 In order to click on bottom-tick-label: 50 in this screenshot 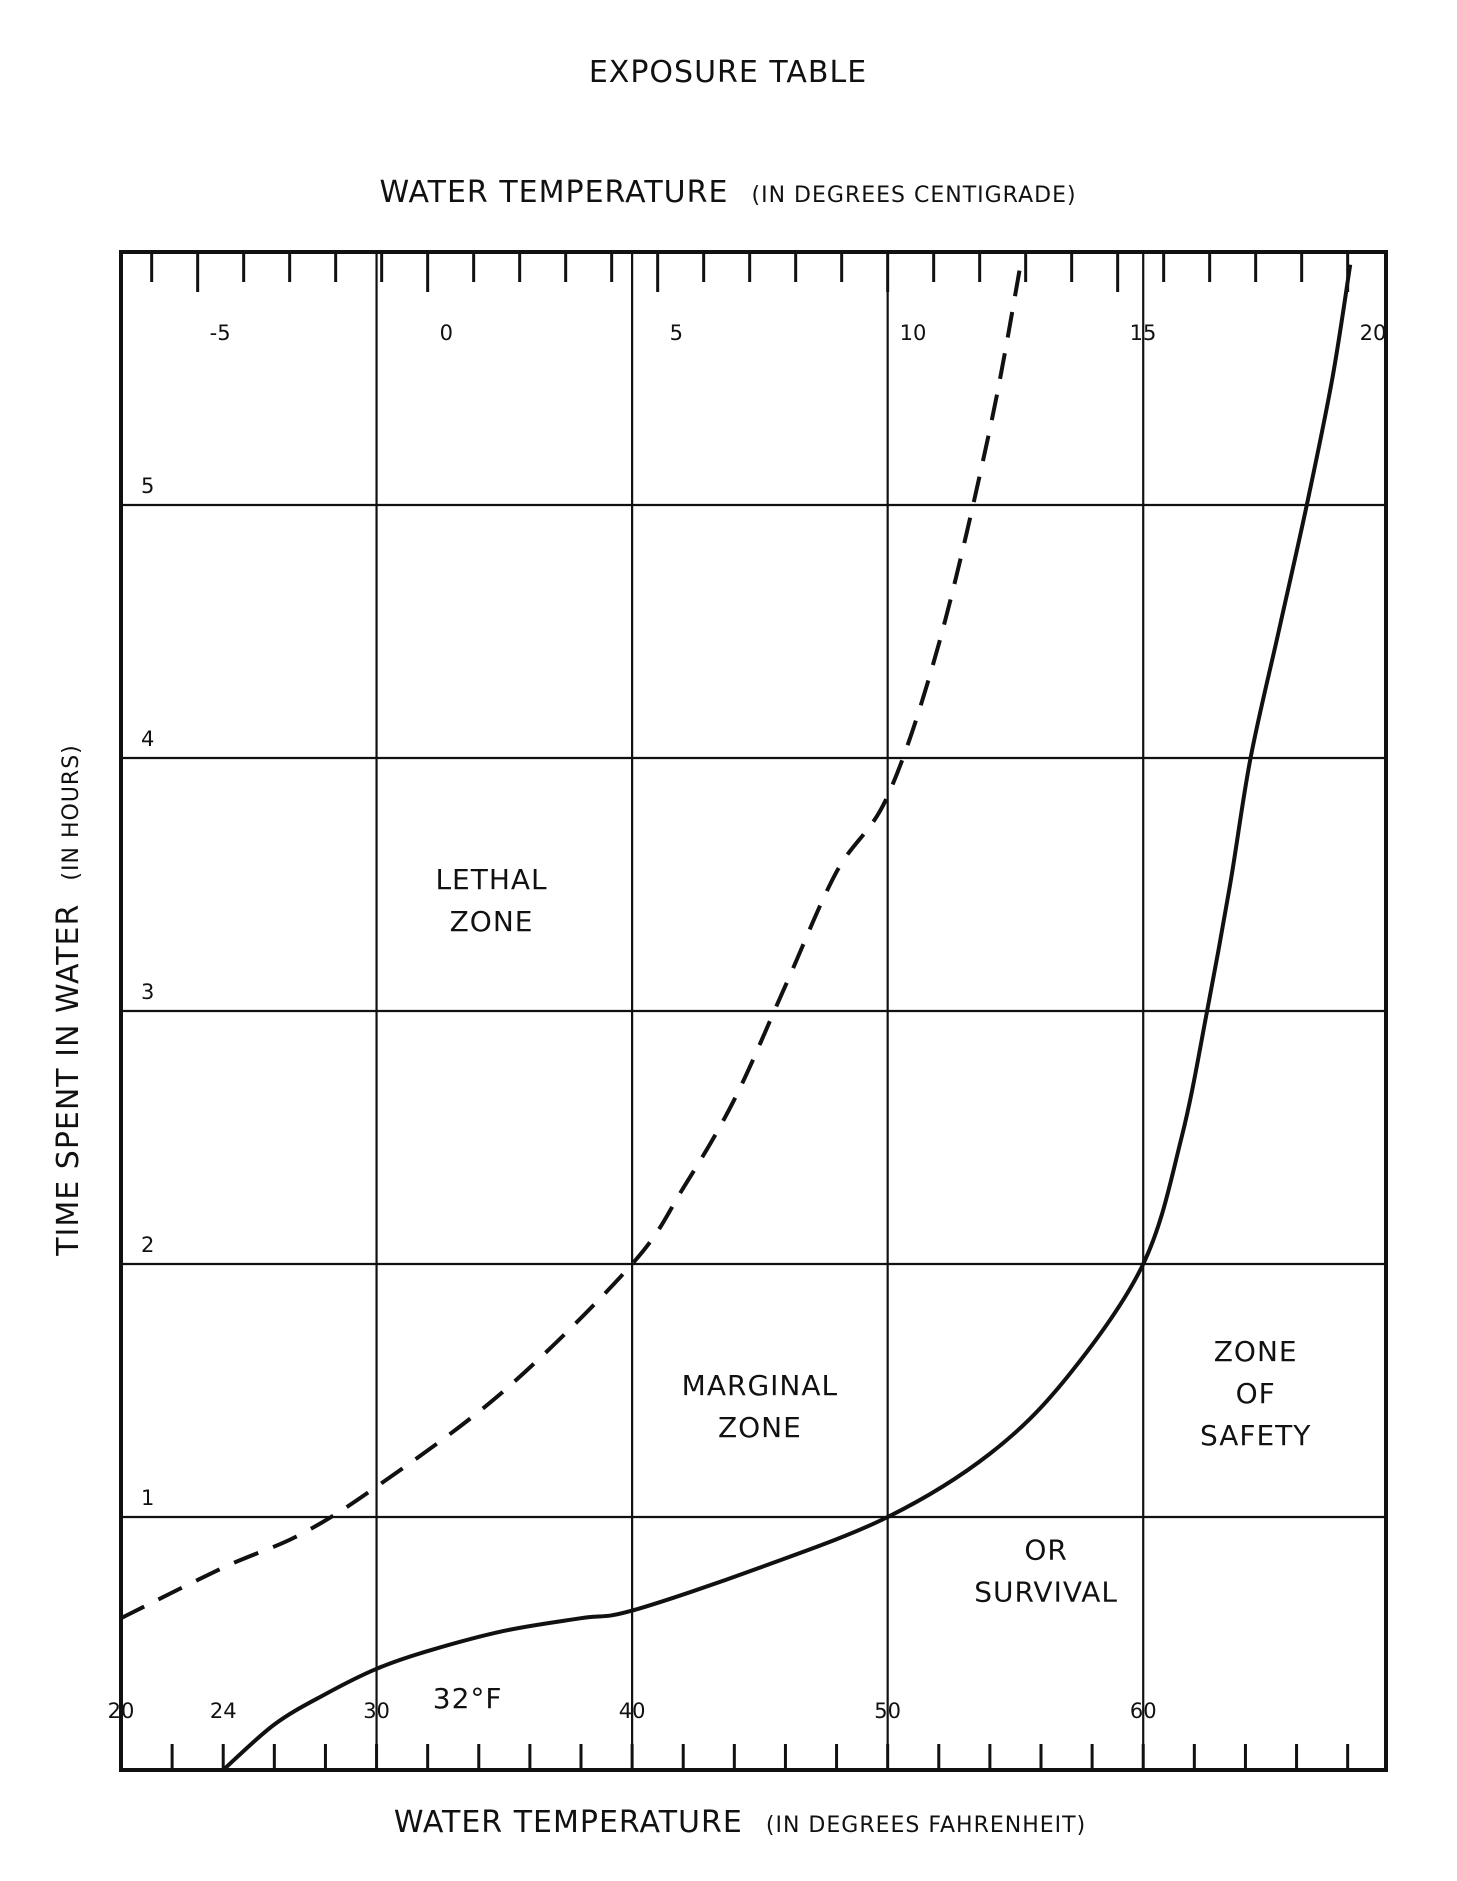, I will do `click(887, 1711)`.